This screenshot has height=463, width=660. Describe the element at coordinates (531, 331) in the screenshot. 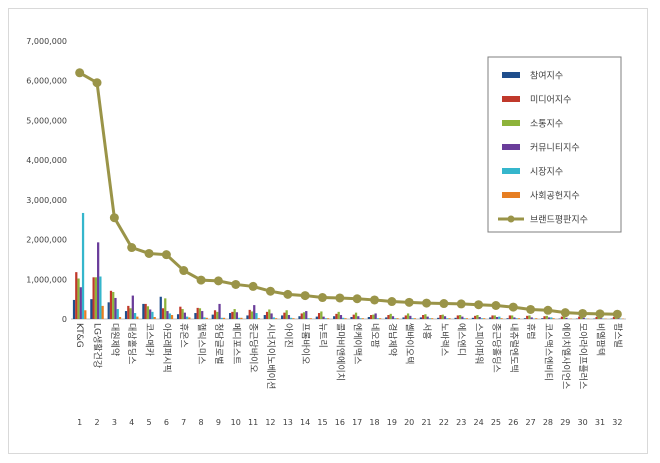

I see `category-label: 휴럼` at that location.